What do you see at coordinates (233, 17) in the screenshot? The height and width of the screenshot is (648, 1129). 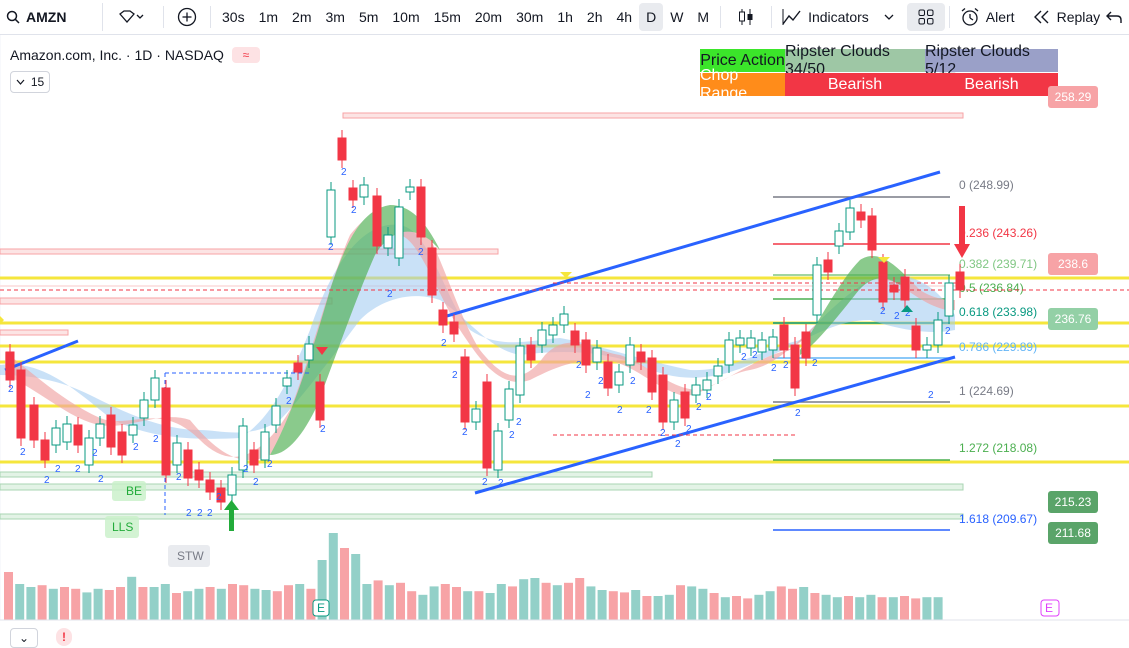 I see `interval-30s: 30s` at bounding box center [233, 17].